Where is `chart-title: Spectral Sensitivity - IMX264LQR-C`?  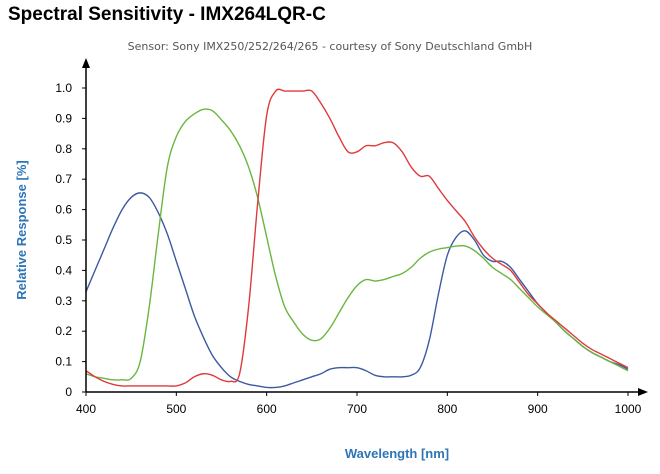
chart-title: Spectral Sensitivity - IMX264LQR-C is located at coordinates (167, 14).